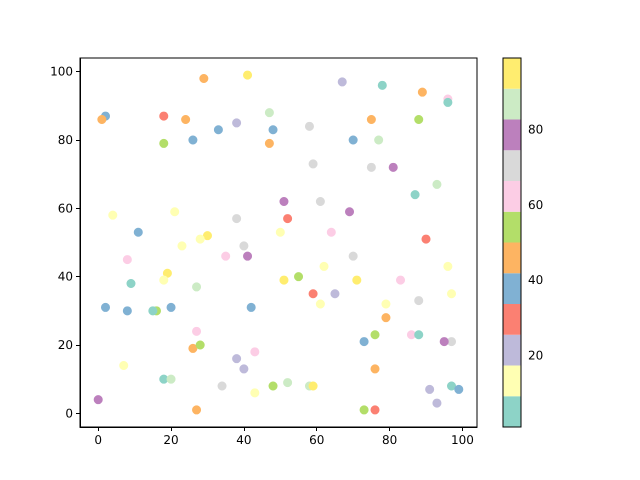  What do you see at coordinates (69, 413) in the screenshot?
I see `y-tick-label: 0` at bounding box center [69, 413].